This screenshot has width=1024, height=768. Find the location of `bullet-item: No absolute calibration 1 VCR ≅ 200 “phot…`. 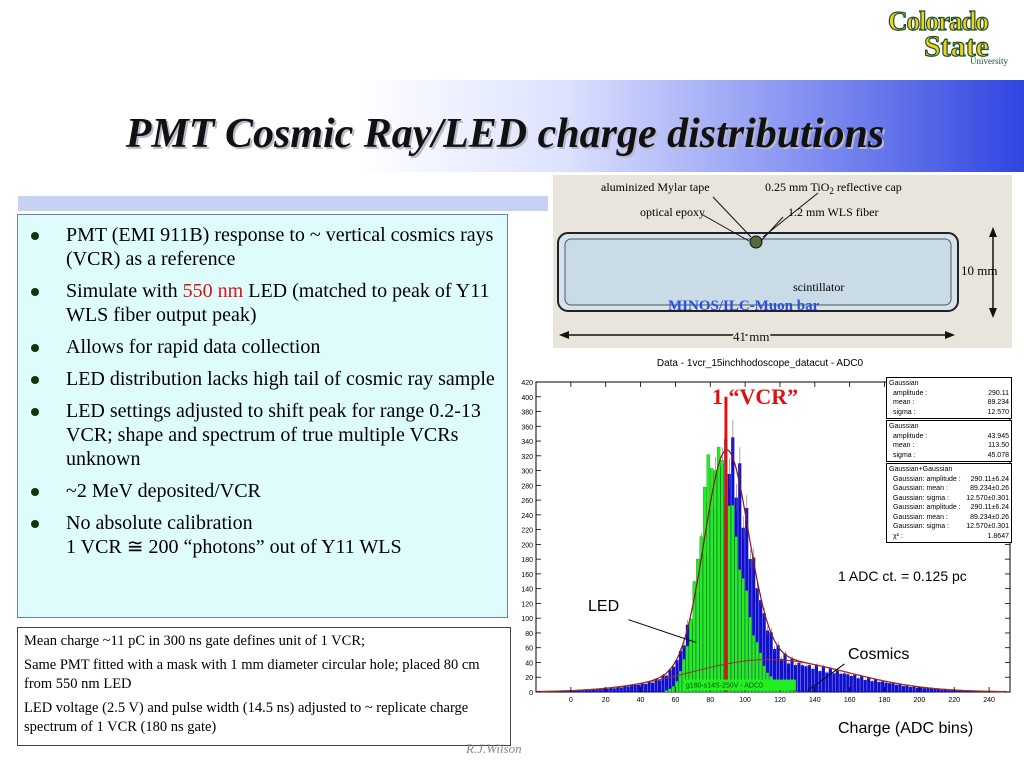

bullet-item: No absolute calibration 1 VCR ≅ 200 “phot… is located at coordinates (262, 535).